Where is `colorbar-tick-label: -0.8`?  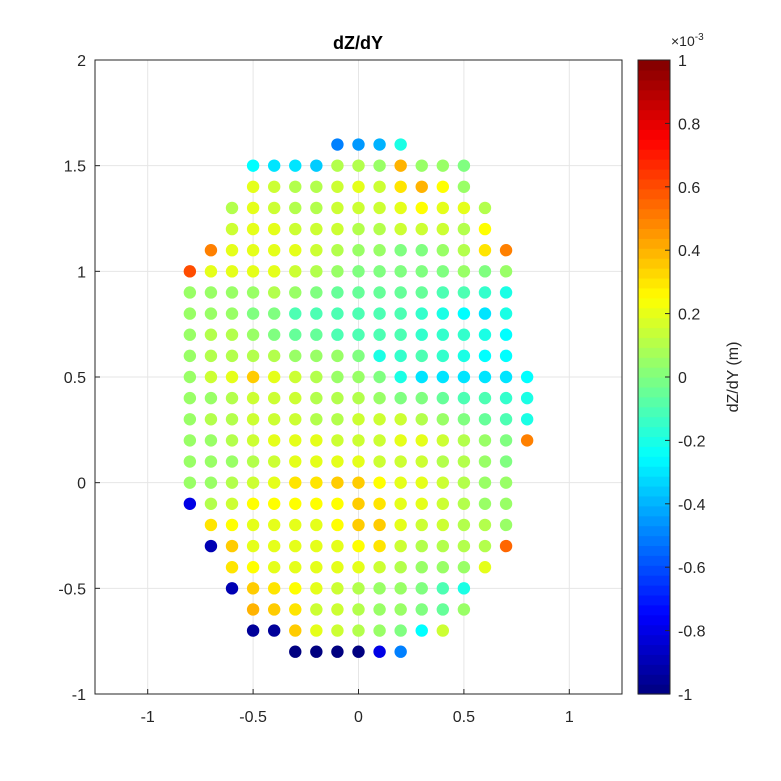
colorbar-tick-label: -0.8 is located at coordinates (692, 632).